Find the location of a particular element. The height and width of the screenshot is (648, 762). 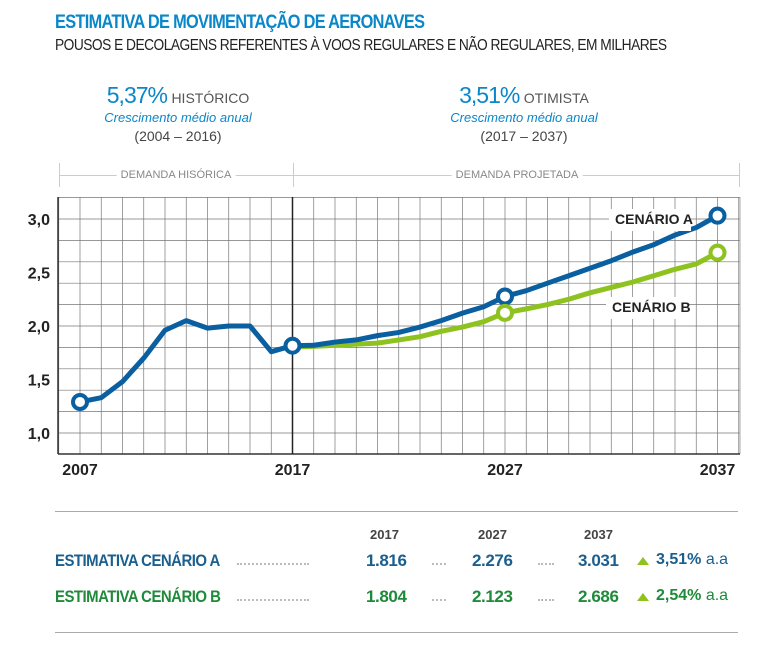

table-year-2037: 2037 is located at coordinates (598, 534).